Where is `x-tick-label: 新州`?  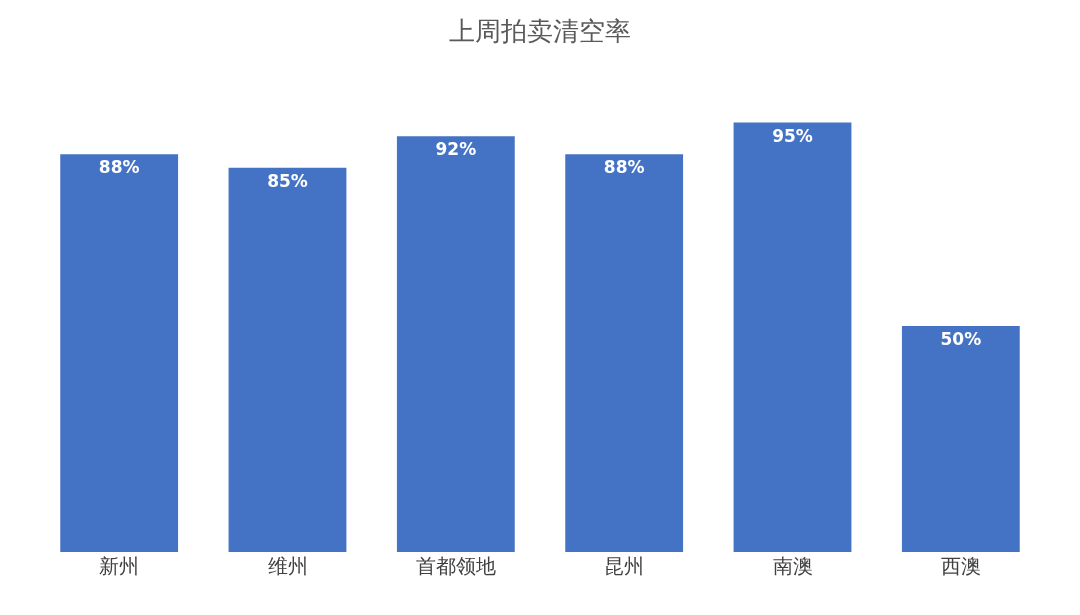 x-tick-label: 新州 is located at coordinates (119, 566).